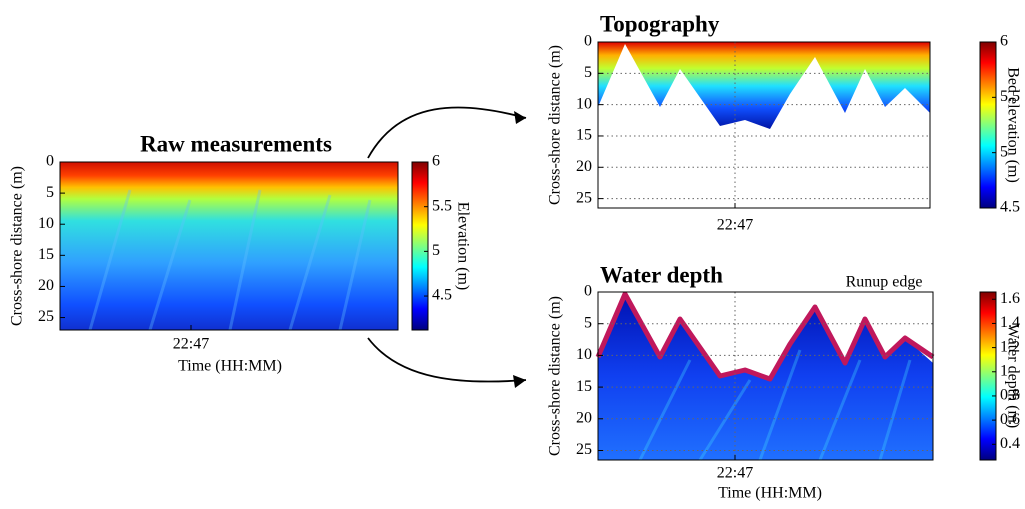  Describe the element at coordinates (765, 336) in the screenshot. I see `runup-edge` at that location.